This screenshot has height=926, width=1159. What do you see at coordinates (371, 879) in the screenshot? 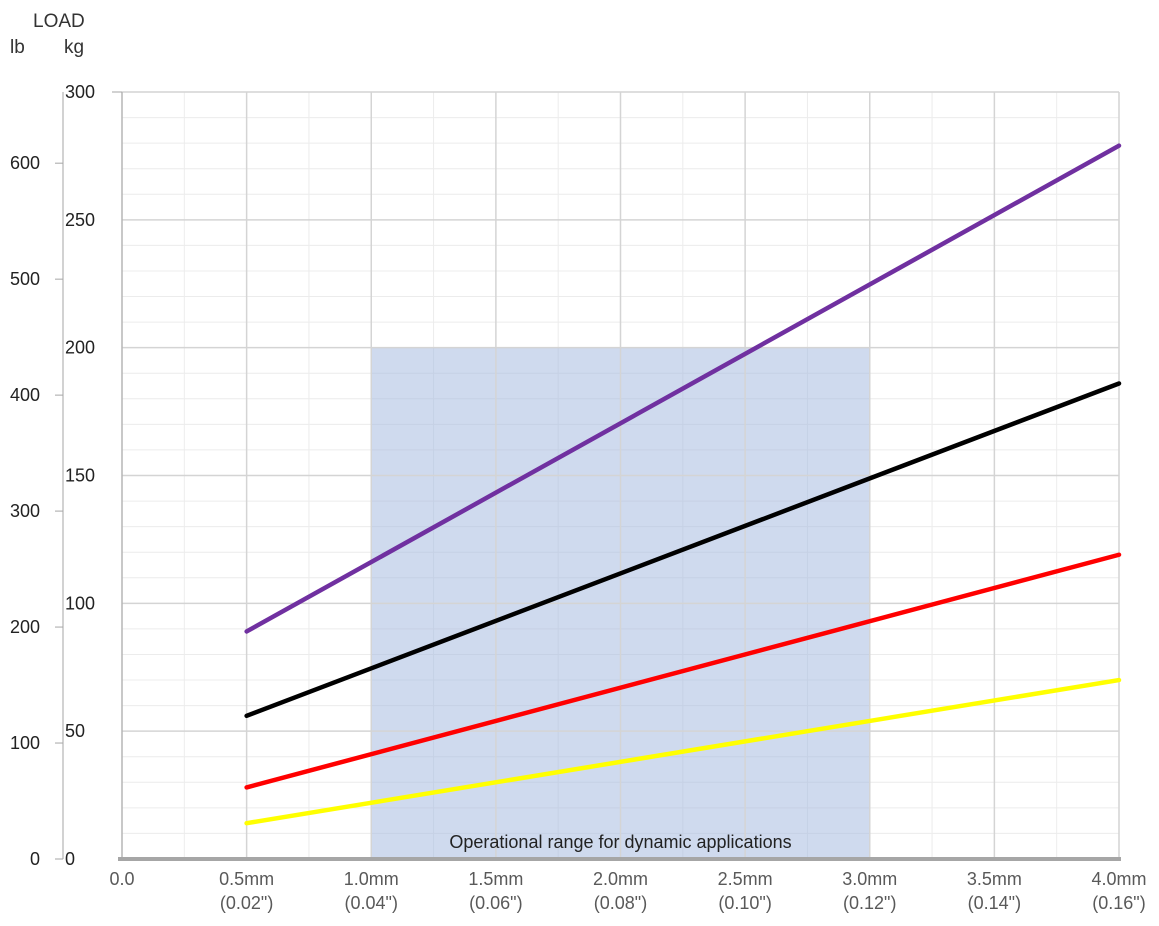
I see `x-tick-label: 1.0mm` at bounding box center [371, 879].